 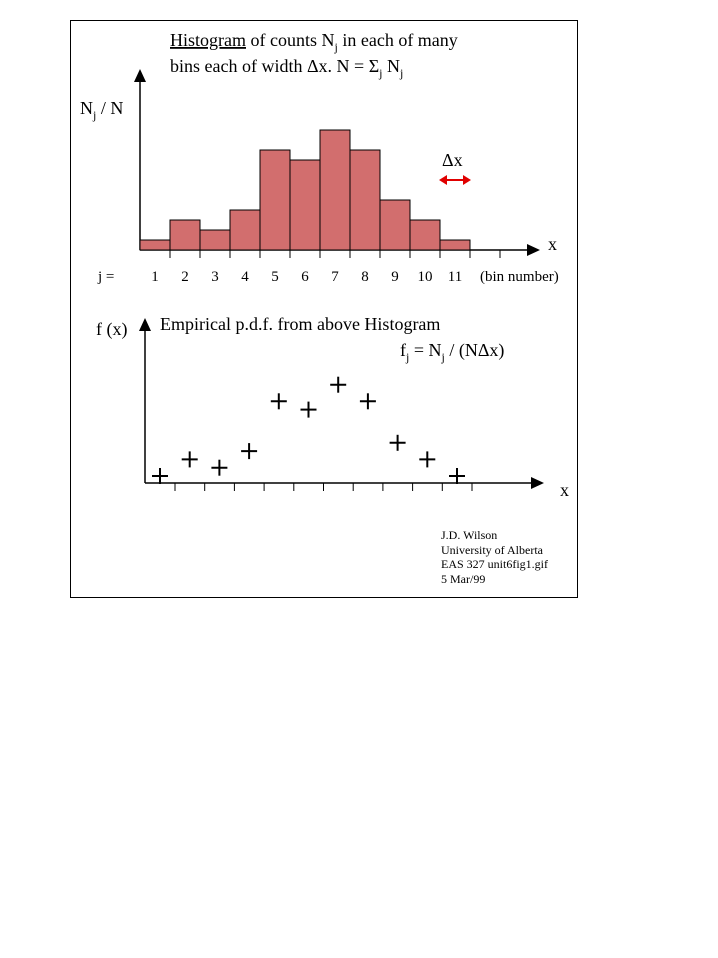 What do you see at coordinates (245, 277) in the screenshot?
I see `bin-label-4: 4` at bounding box center [245, 277].